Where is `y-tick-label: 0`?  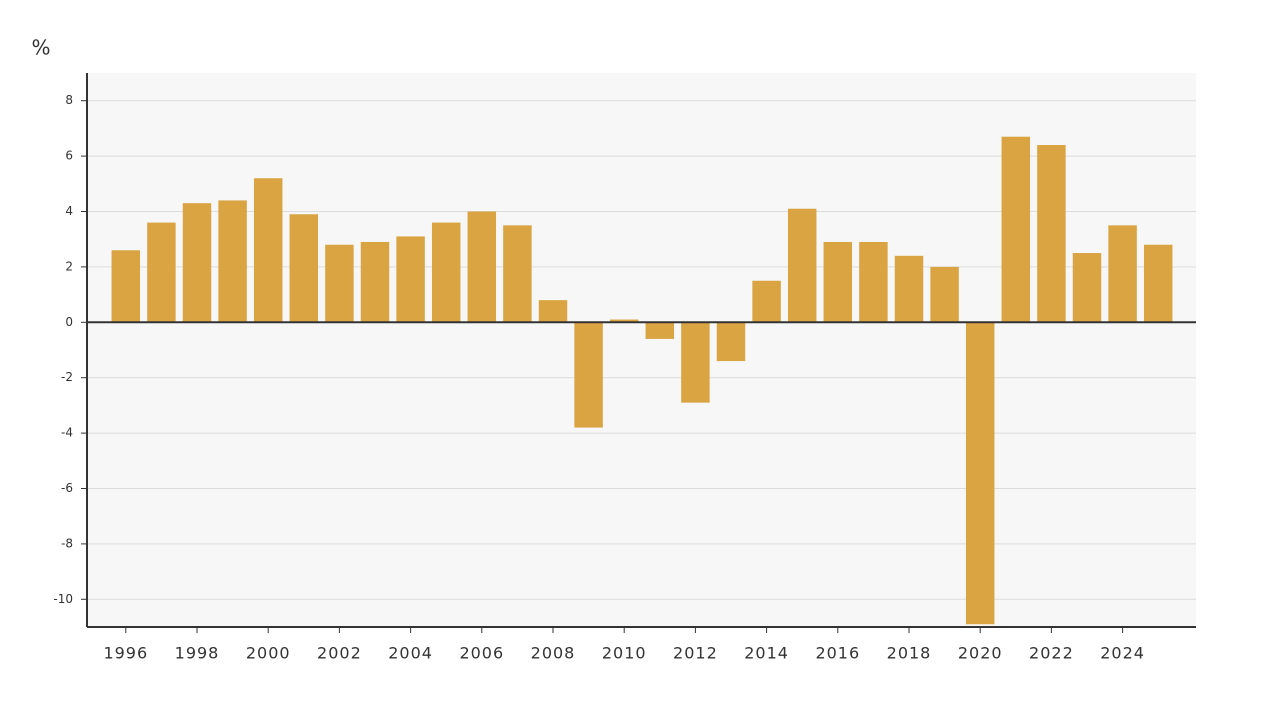
y-tick-label: 0 is located at coordinates (69, 322).